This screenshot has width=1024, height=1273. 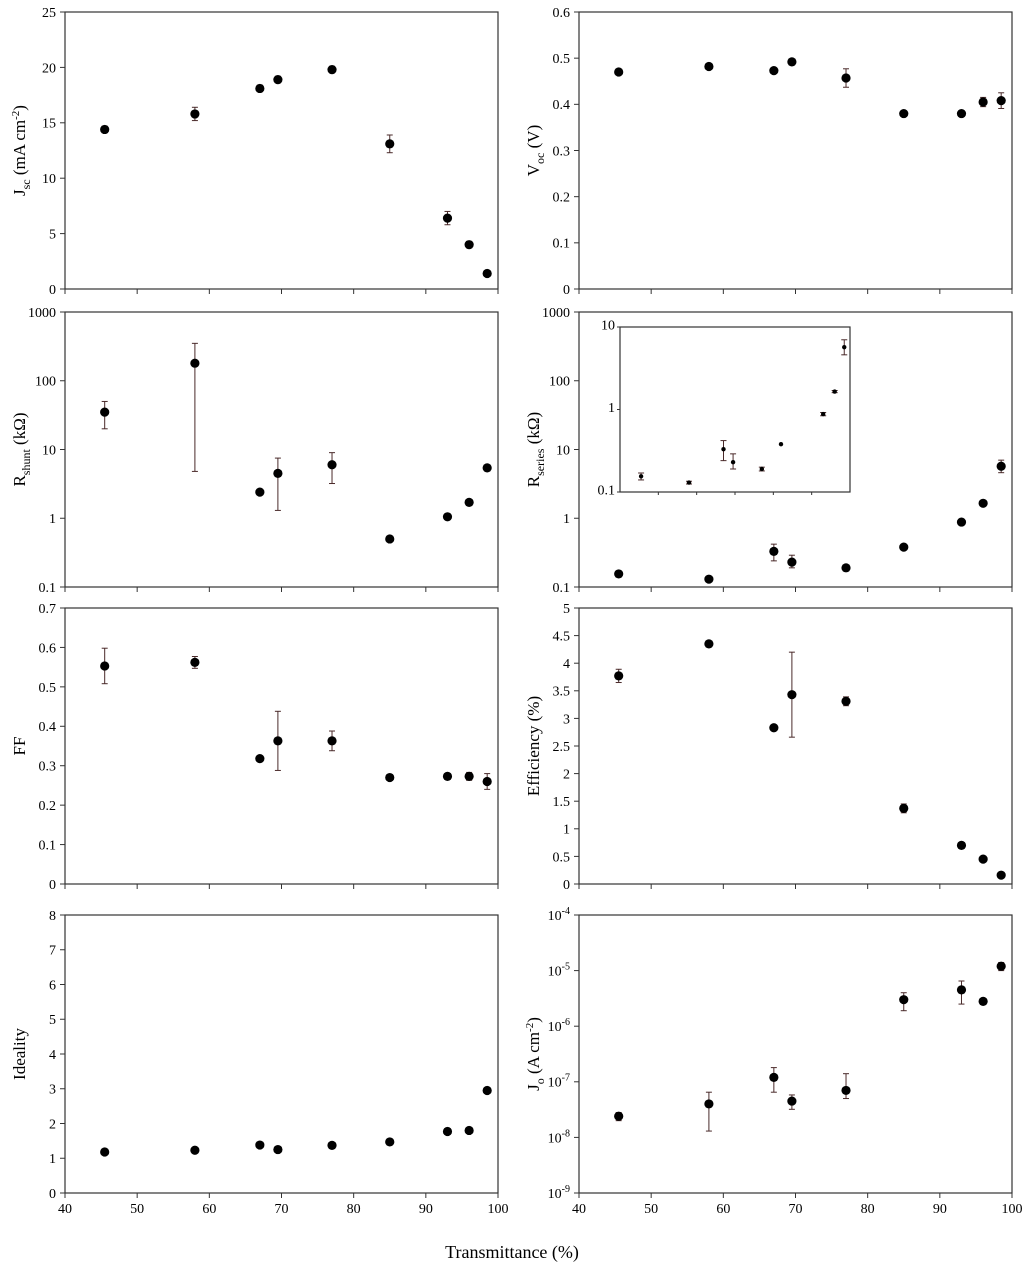 I want to click on y-tick-label: 10⁻⁵, so click(x=559, y=971).